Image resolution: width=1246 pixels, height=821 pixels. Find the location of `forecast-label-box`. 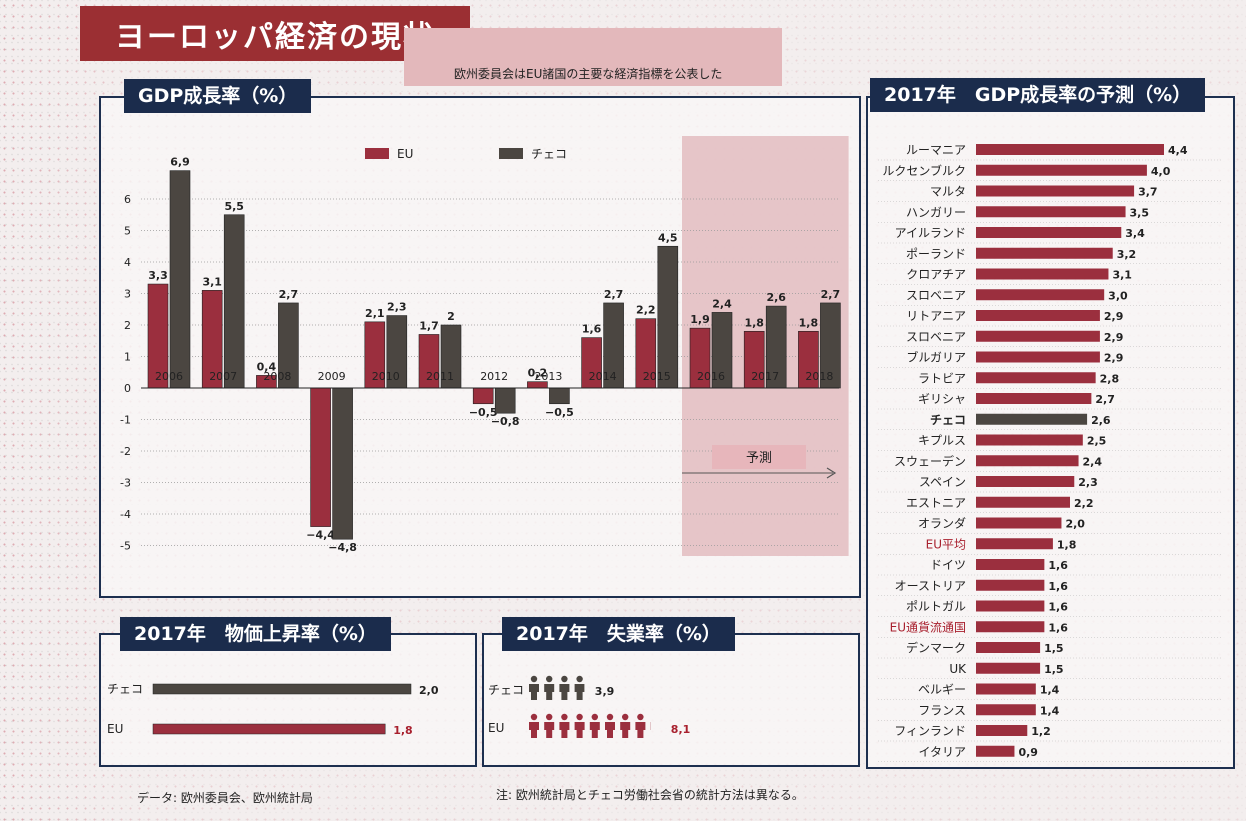

forecast-label-box is located at coordinates (759, 457).